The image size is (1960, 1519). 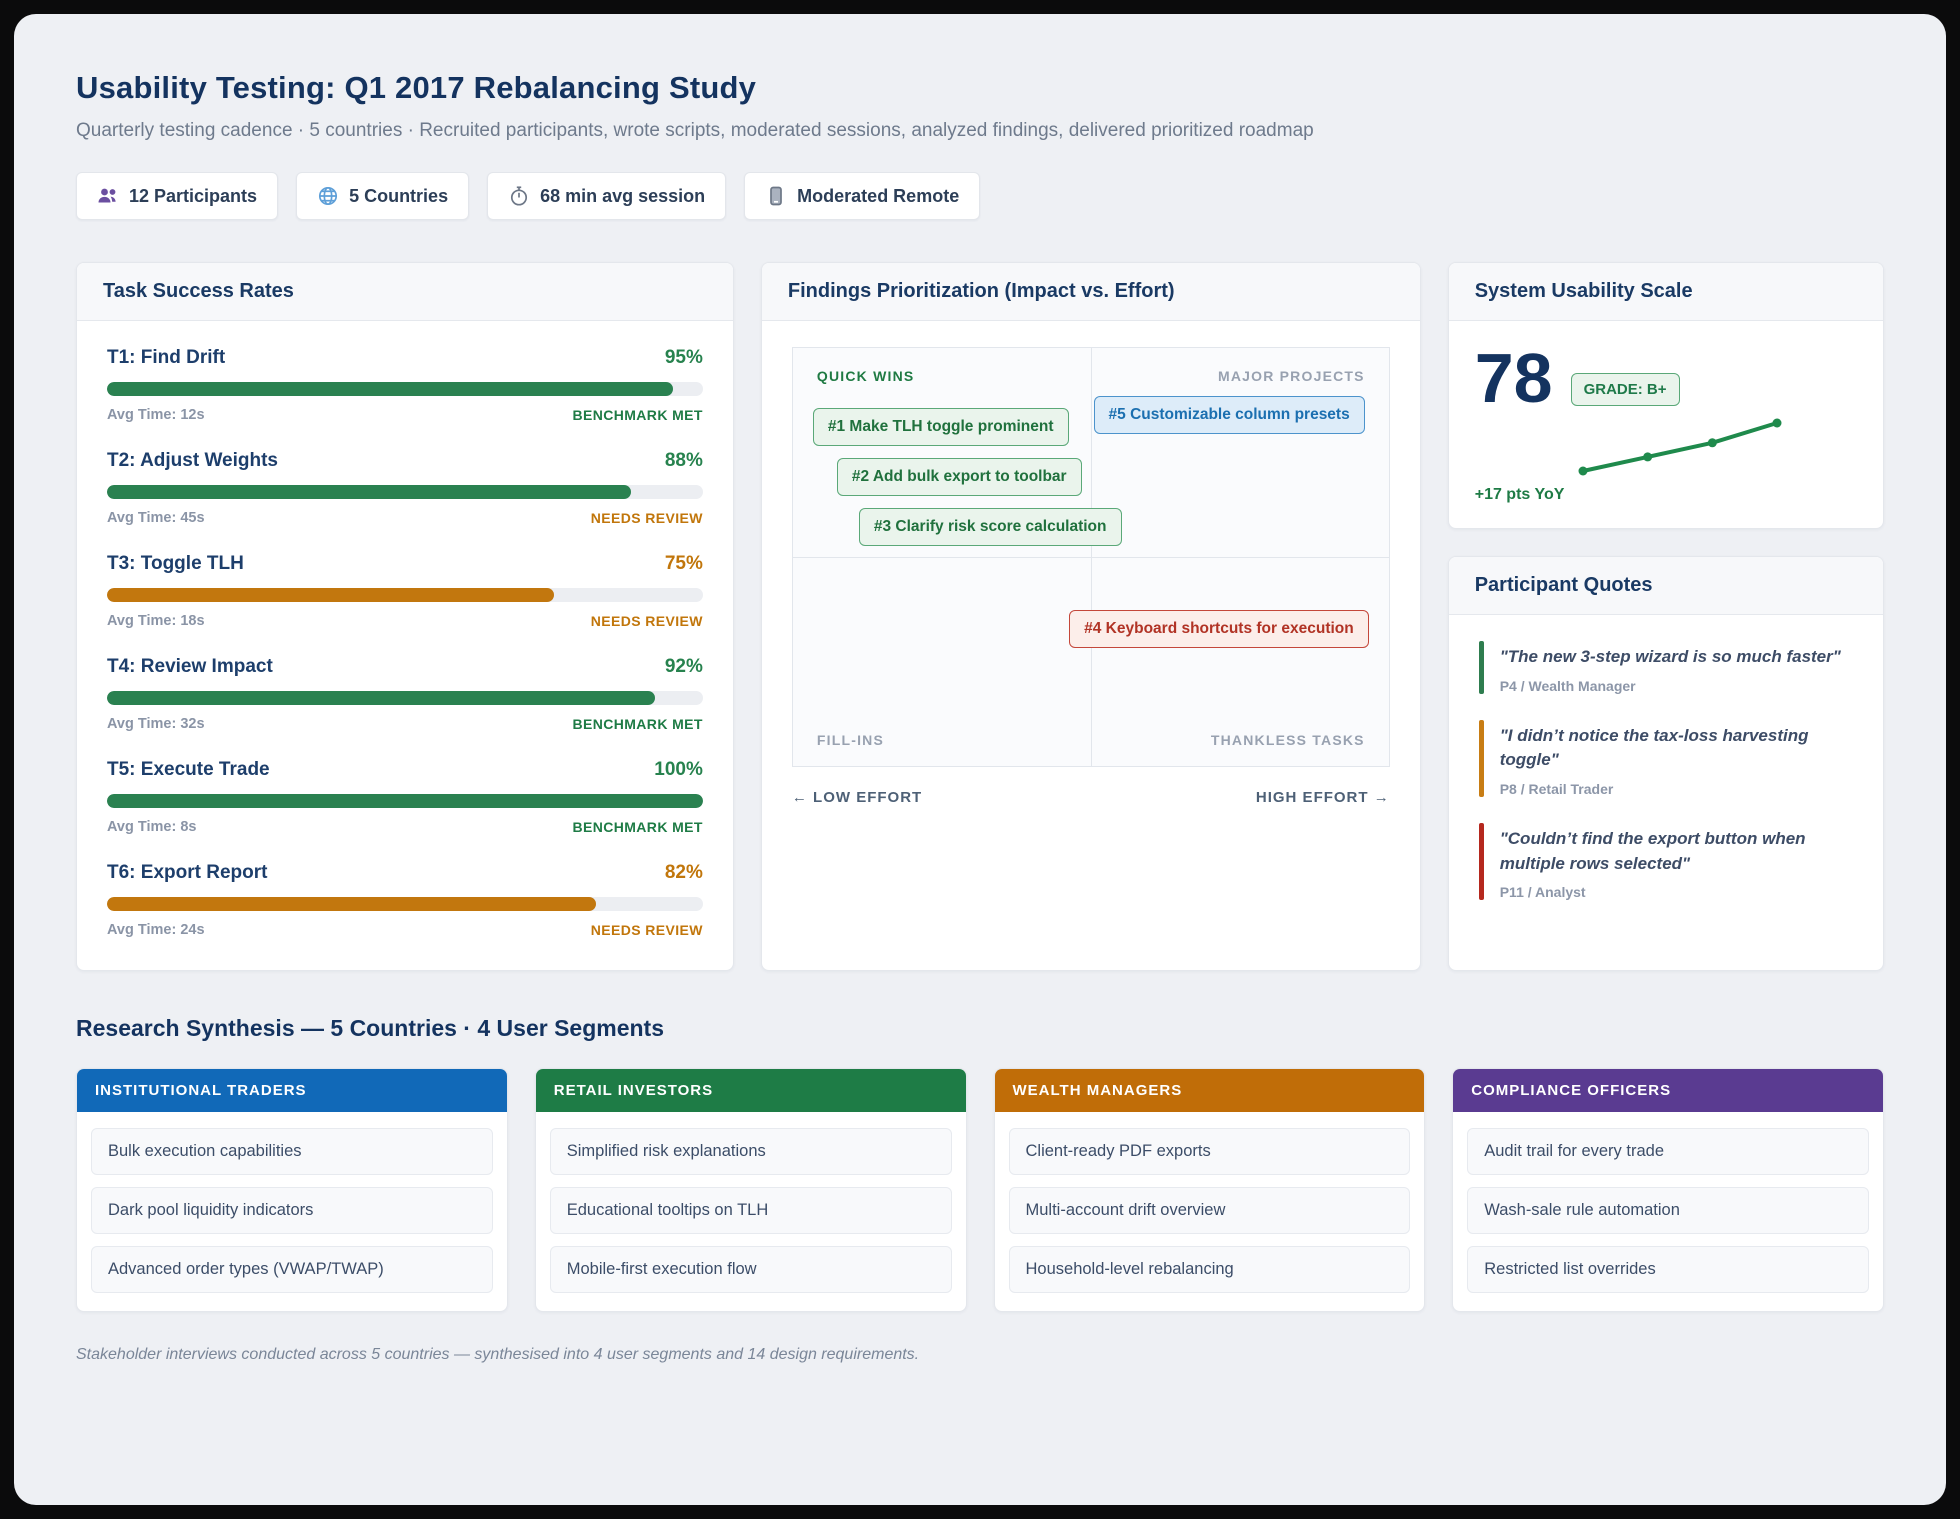 I want to click on sus-panel-body: 78 GRADE: B+ +17 pts YoY, so click(x=1666, y=424).